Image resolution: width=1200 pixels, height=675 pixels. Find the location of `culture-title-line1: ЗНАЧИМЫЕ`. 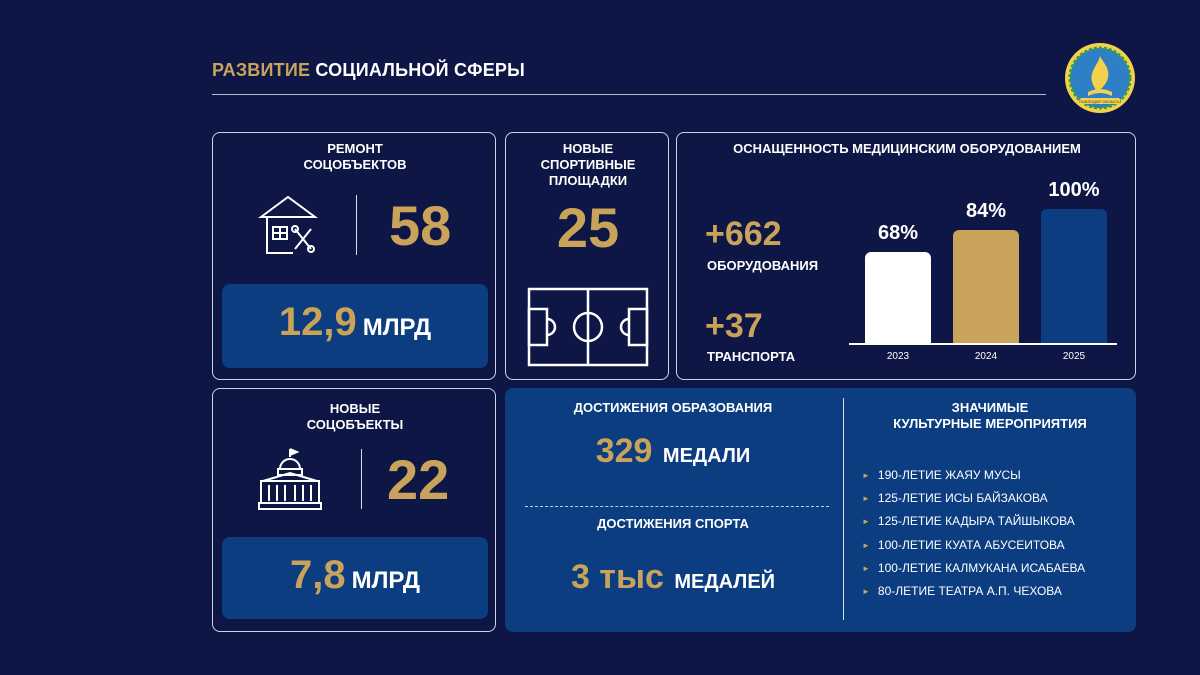

culture-title-line1: ЗНАЧИМЫЕ is located at coordinates (990, 407).